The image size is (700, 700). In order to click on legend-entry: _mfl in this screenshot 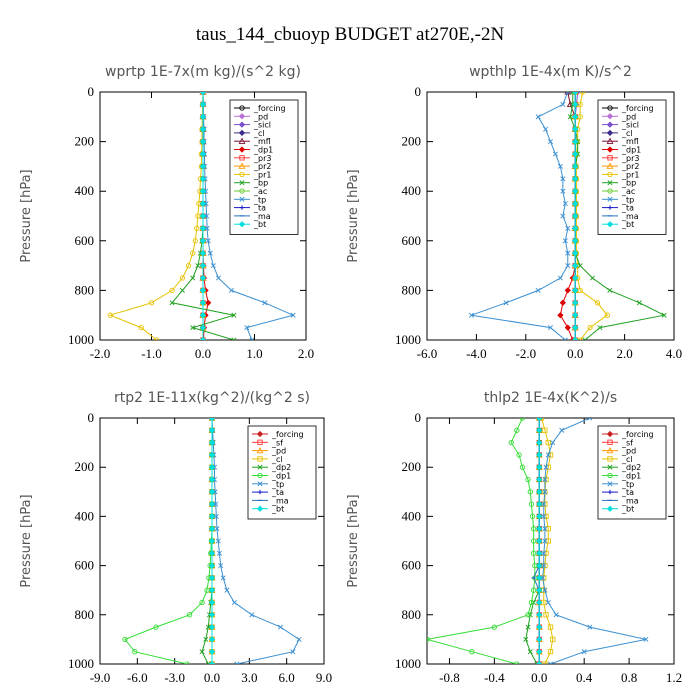, I will do `click(252, 141)`.